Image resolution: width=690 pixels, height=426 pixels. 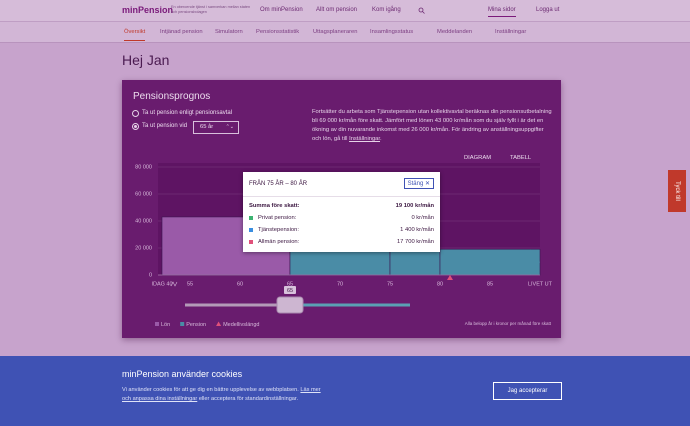 I want to click on card-title: Pensionsprognos, so click(x=172, y=96).